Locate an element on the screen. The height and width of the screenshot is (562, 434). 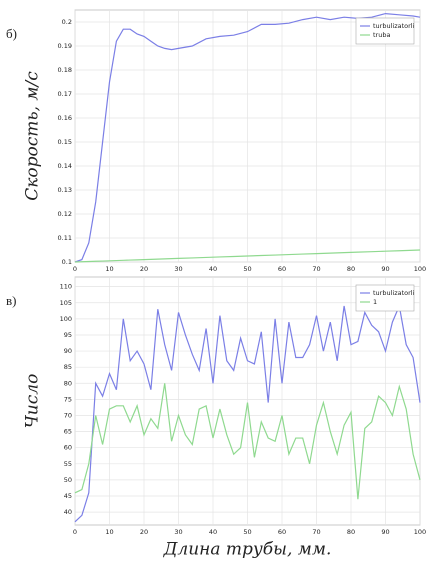
y-tick-label: 70 is located at coordinates (68, 415).